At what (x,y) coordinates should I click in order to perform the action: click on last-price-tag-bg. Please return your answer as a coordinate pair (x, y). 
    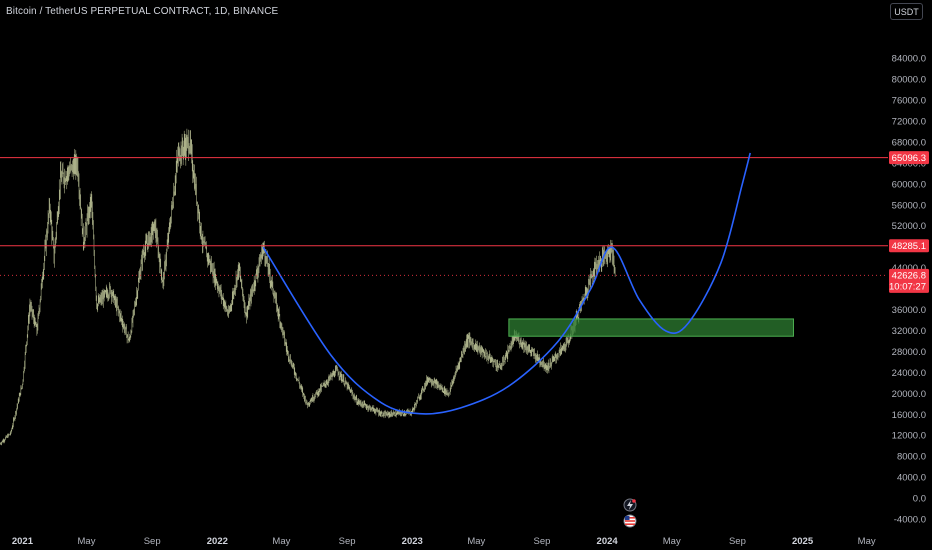
    Looking at the image, I should click on (909, 280).